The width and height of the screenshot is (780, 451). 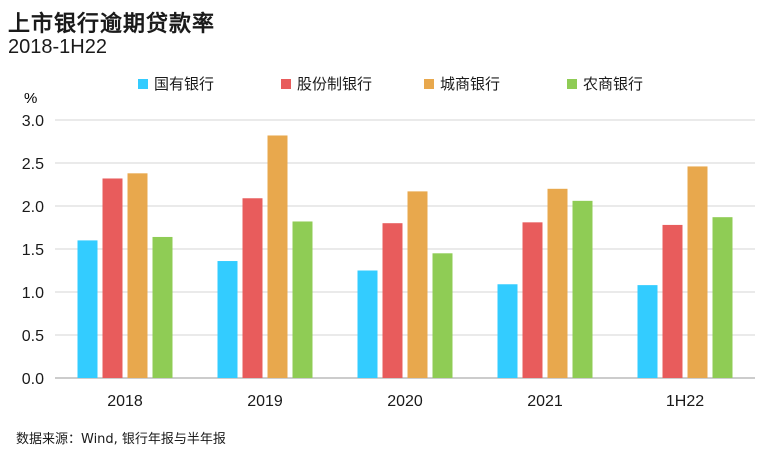 What do you see at coordinates (184, 84) in the screenshot?
I see `legend-label-state-owned: 国有银行` at bounding box center [184, 84].